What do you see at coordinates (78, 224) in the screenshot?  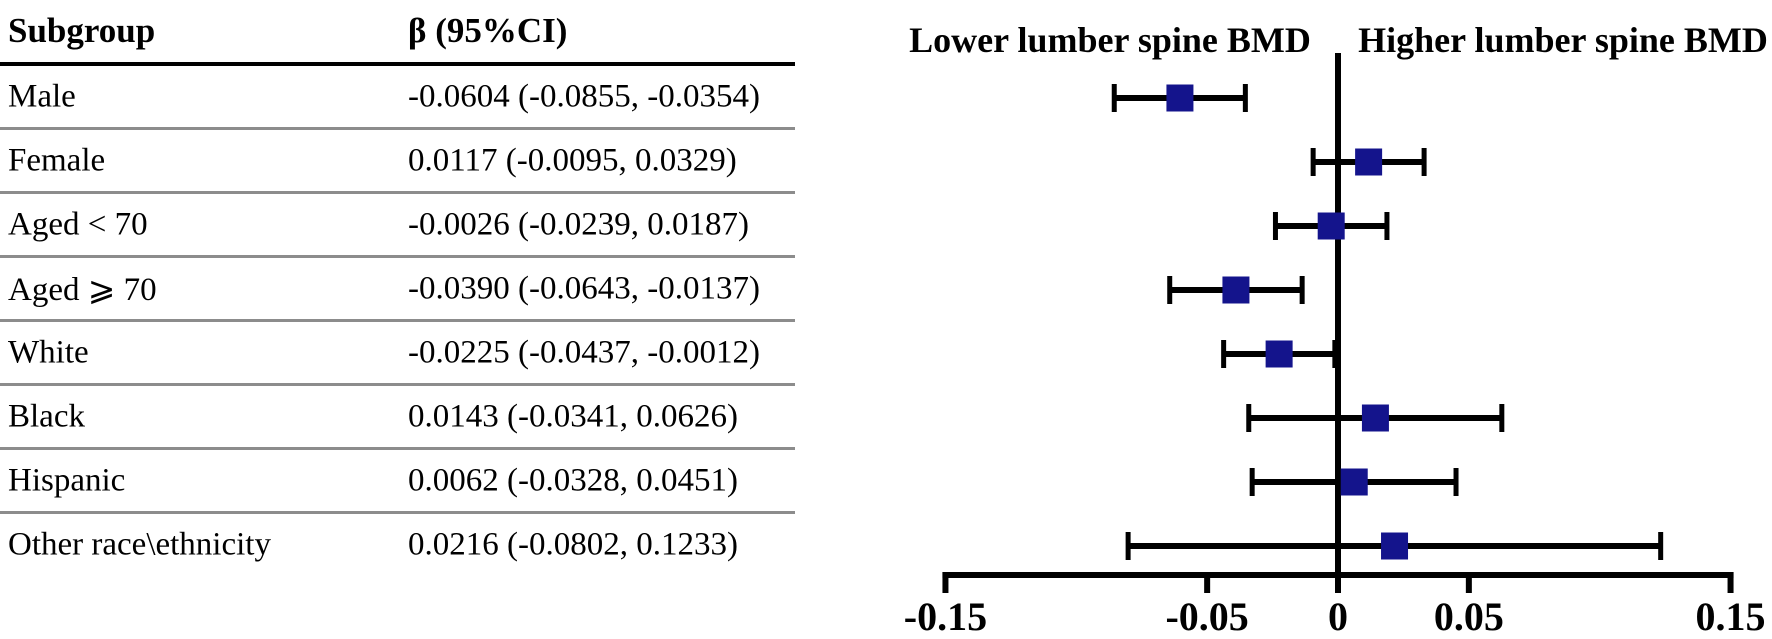 I see `subgroup-label: Aged < 70` at bounding box center [78, 224].